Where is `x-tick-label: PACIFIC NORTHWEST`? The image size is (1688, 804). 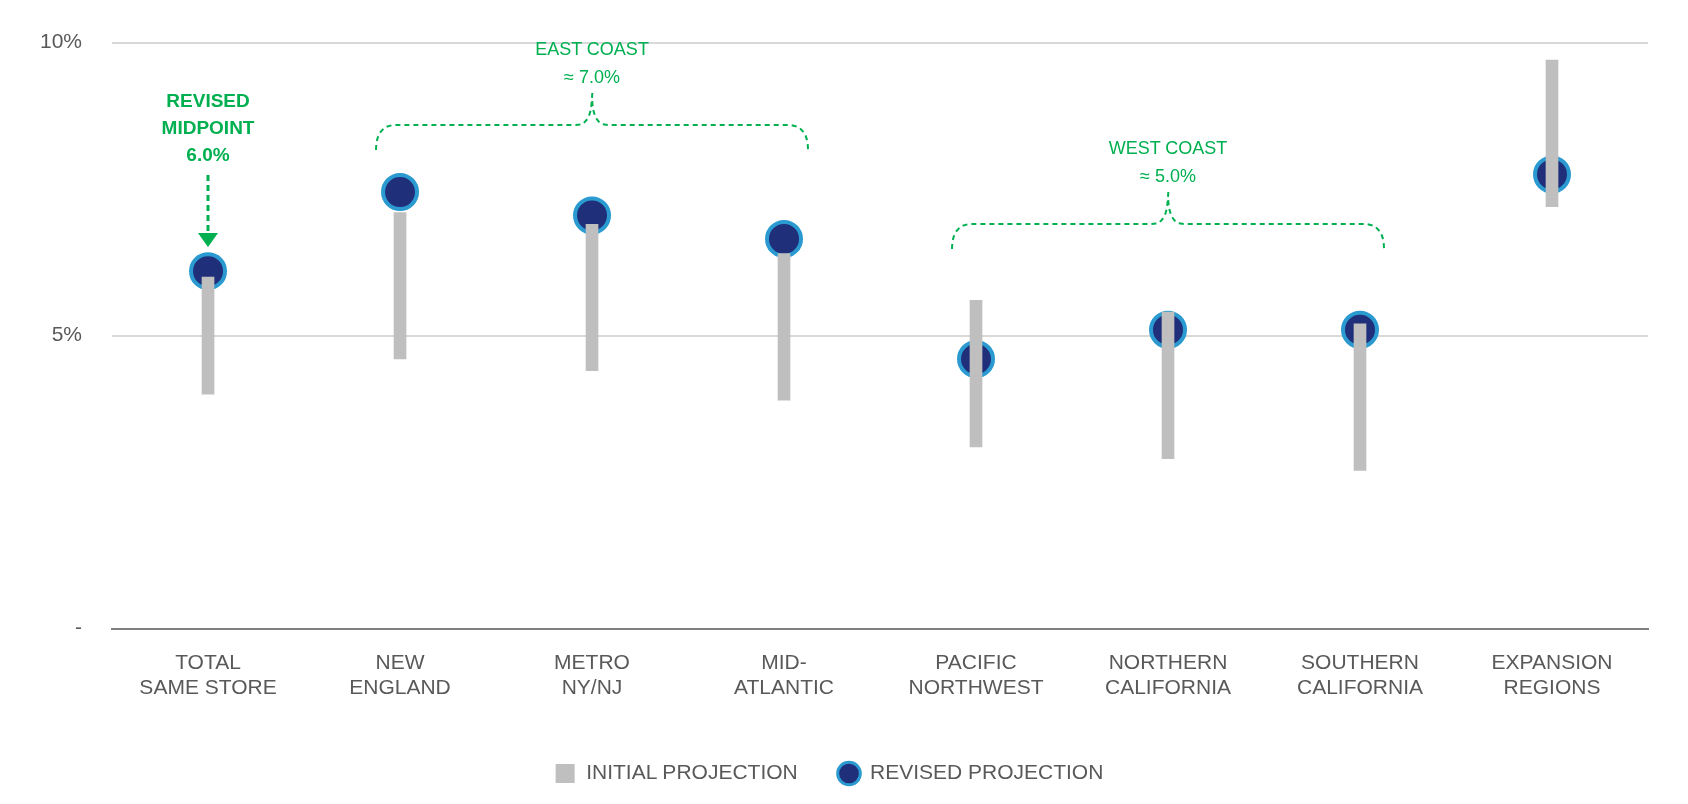 x-tick-label: PACIFIC NORTHWEST is located at coordinates (976, 674).